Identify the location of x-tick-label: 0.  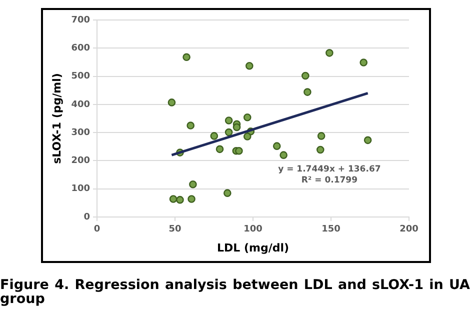
(97, 229).